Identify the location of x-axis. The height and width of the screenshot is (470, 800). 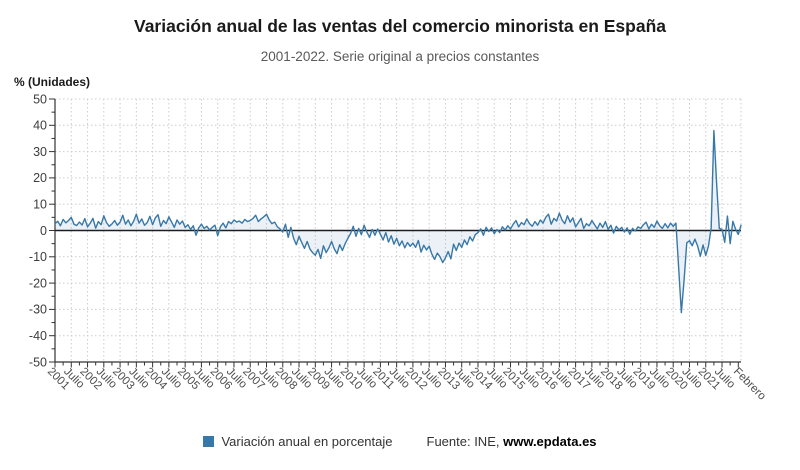
(397, 364).